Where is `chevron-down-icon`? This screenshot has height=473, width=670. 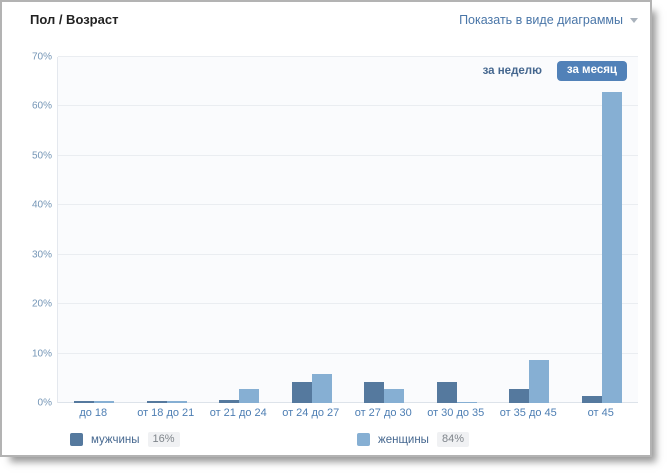 chevron-down-icon is located at coordinates (634, 20).